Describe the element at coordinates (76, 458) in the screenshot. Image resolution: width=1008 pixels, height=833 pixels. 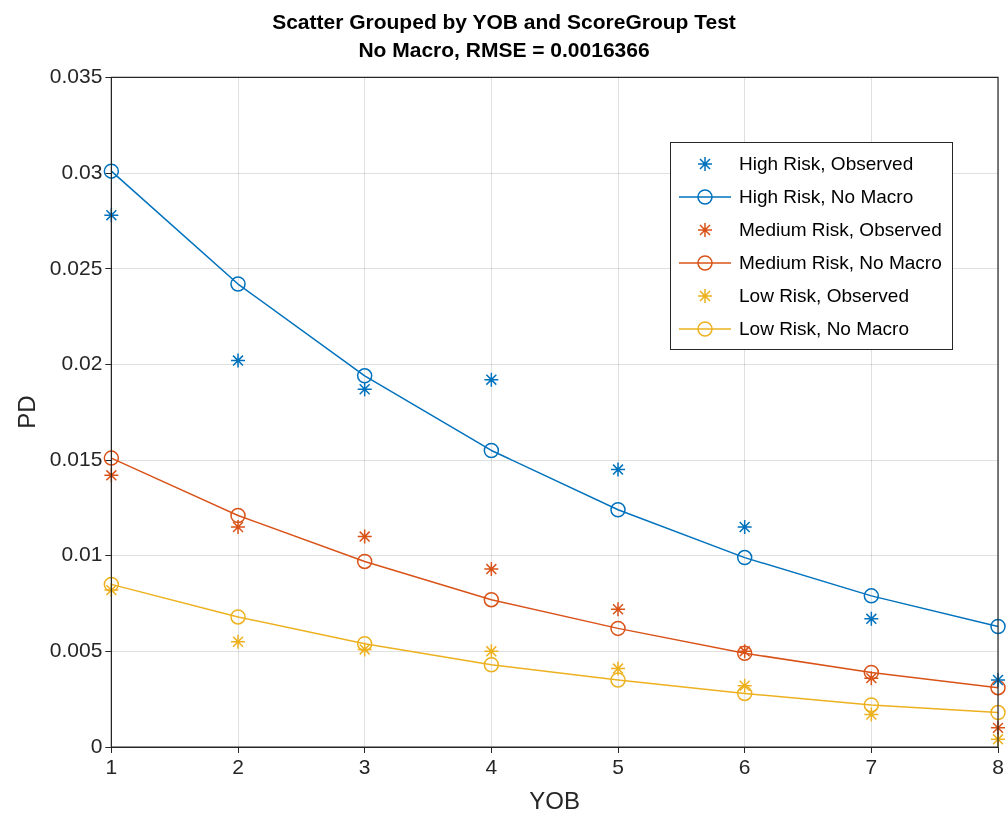
I see `y-tick-label: 0.015` at that location.